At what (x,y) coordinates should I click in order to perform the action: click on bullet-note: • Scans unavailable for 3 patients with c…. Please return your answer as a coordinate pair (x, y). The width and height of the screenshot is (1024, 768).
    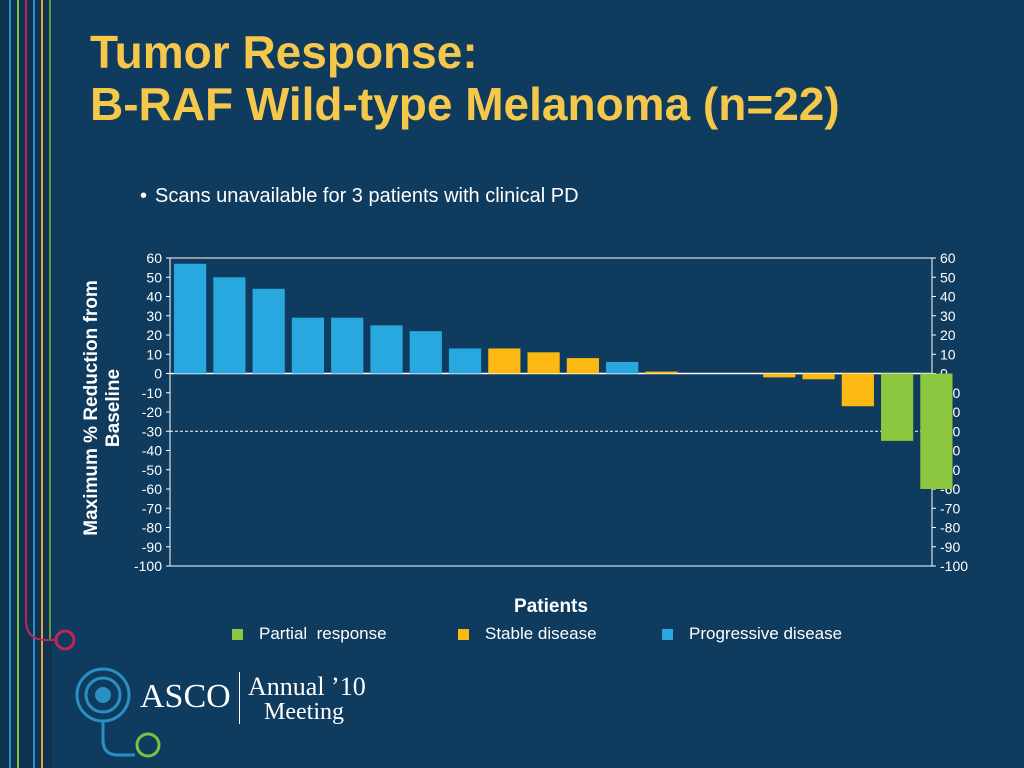
    Looking at the image, I should click on (359, 196).